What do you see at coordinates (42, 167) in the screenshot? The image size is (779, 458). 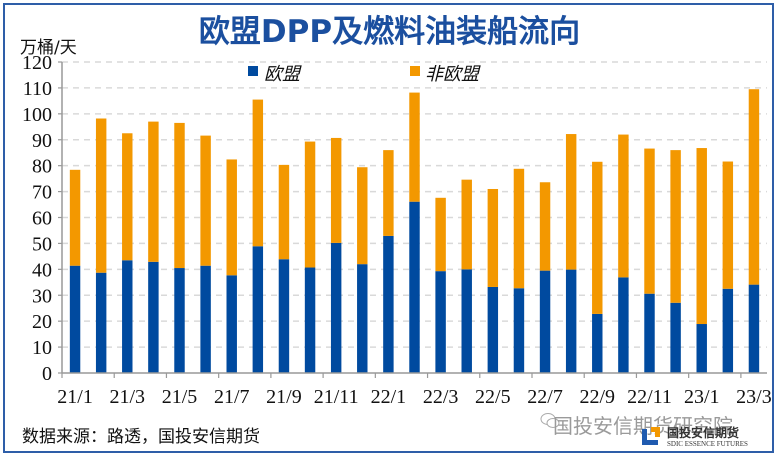 I see `y-tick-label: 80` at bounding box center [42, 167].